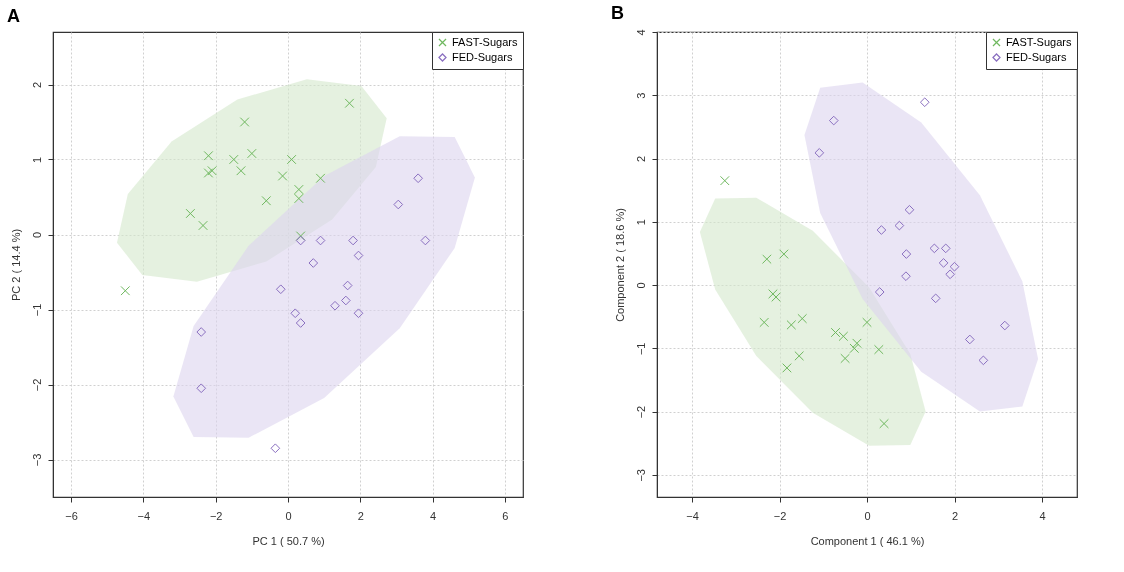  Describe the element at coordinates (640, 95) in the screenshot. I see `y-tick-label: 3` at that location.